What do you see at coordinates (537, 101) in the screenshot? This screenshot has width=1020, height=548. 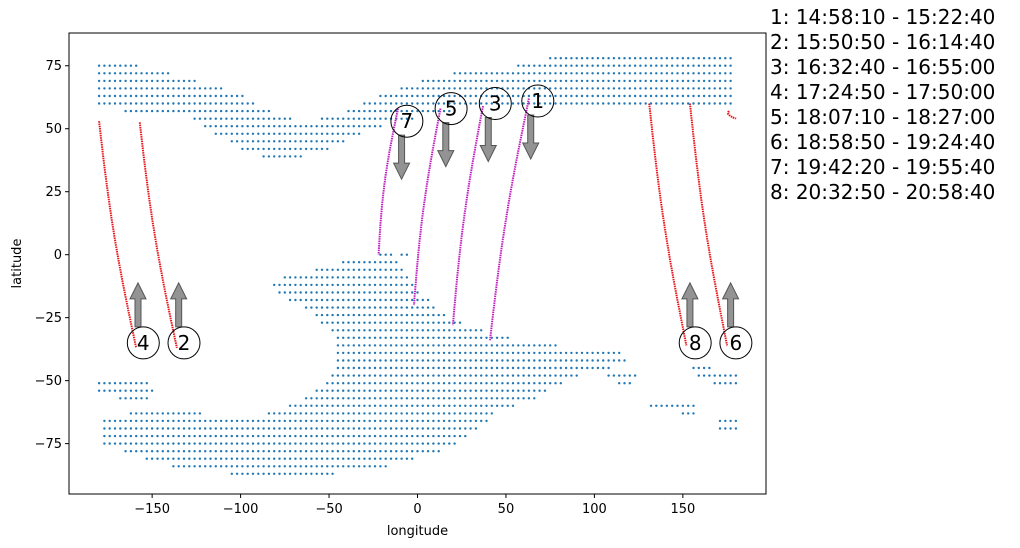 I see `marker-number: 1` at bounding box center [537, 101].